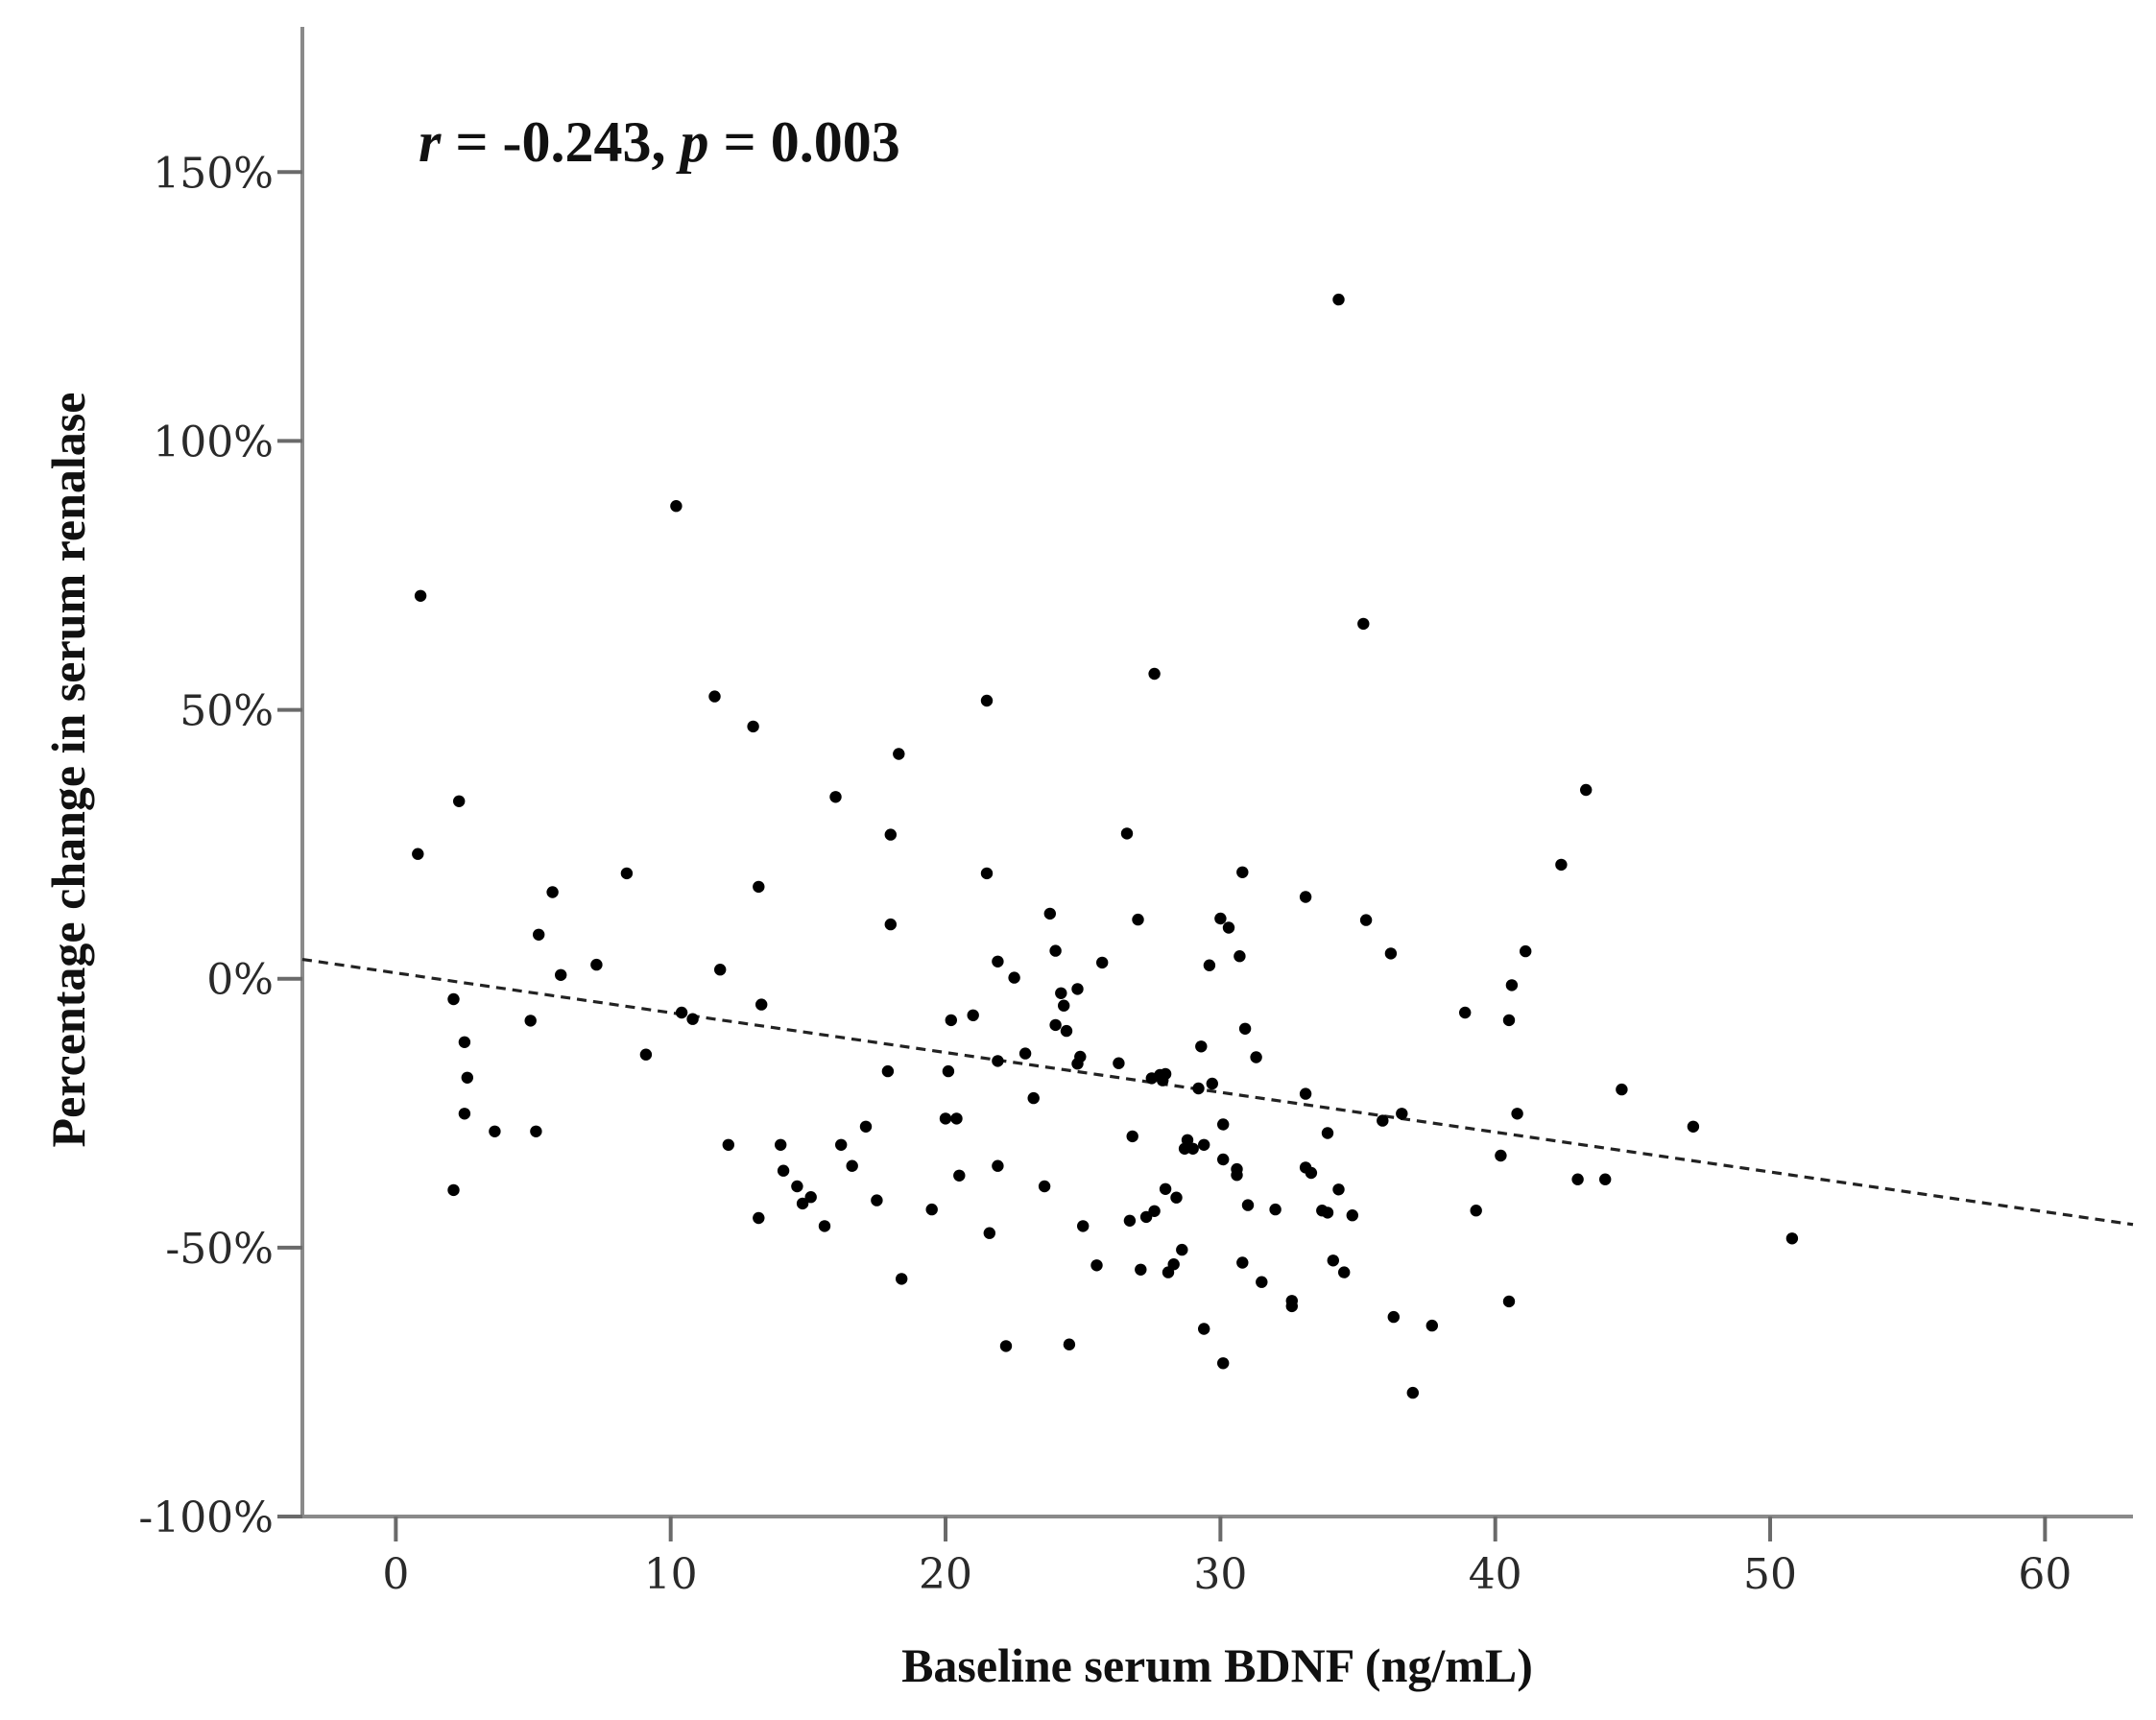 This screenshot has width=2156, height=1720. I want to click on y-tick-label: -100%, so click(206, 1517).